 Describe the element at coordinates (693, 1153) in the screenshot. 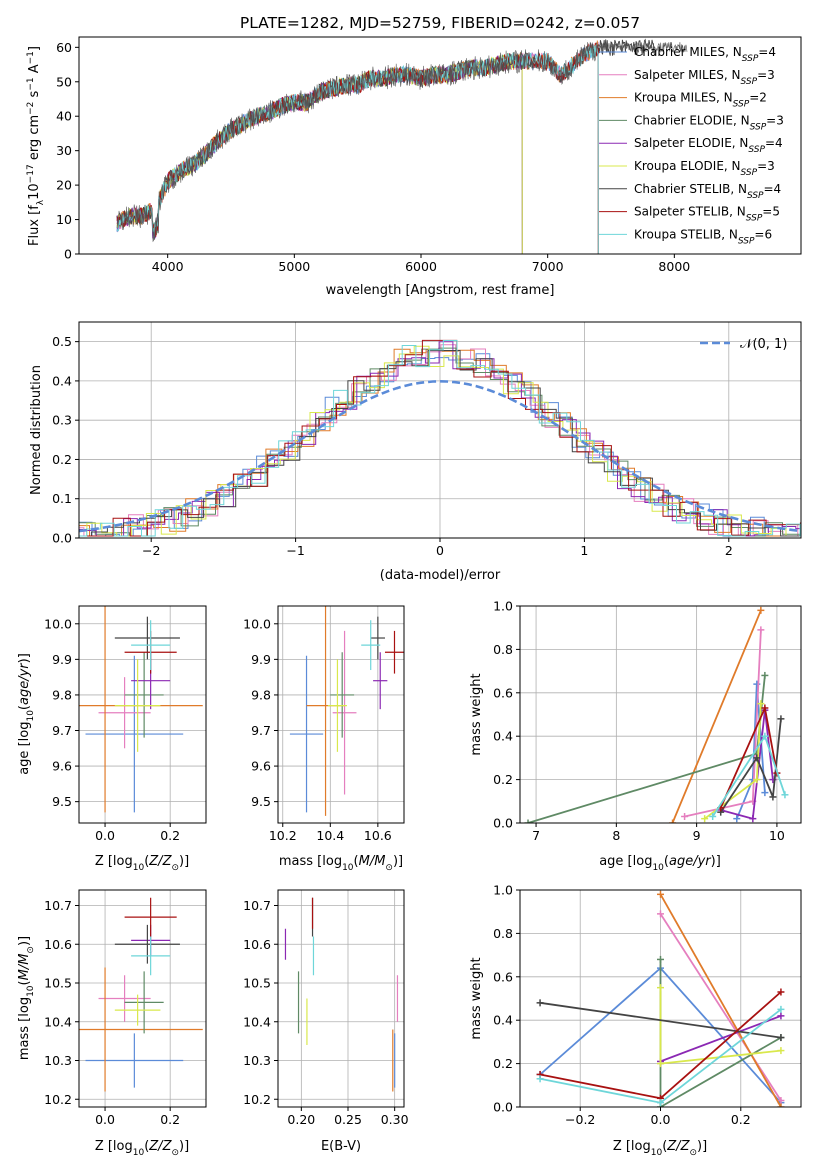

I see `x-axis-label-part: ⊙` at that location.